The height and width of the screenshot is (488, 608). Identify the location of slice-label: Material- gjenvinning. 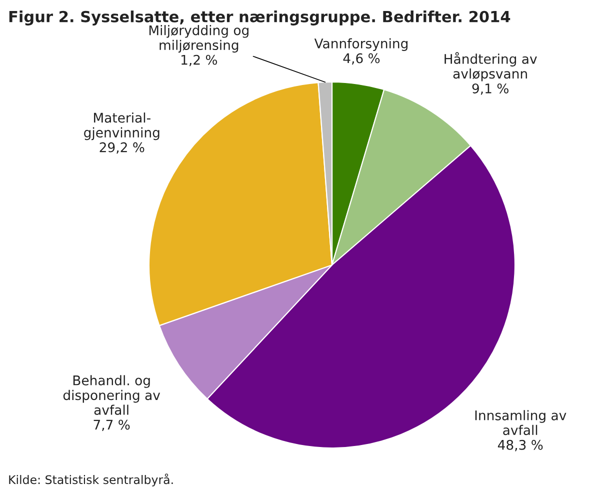
(122, 126).